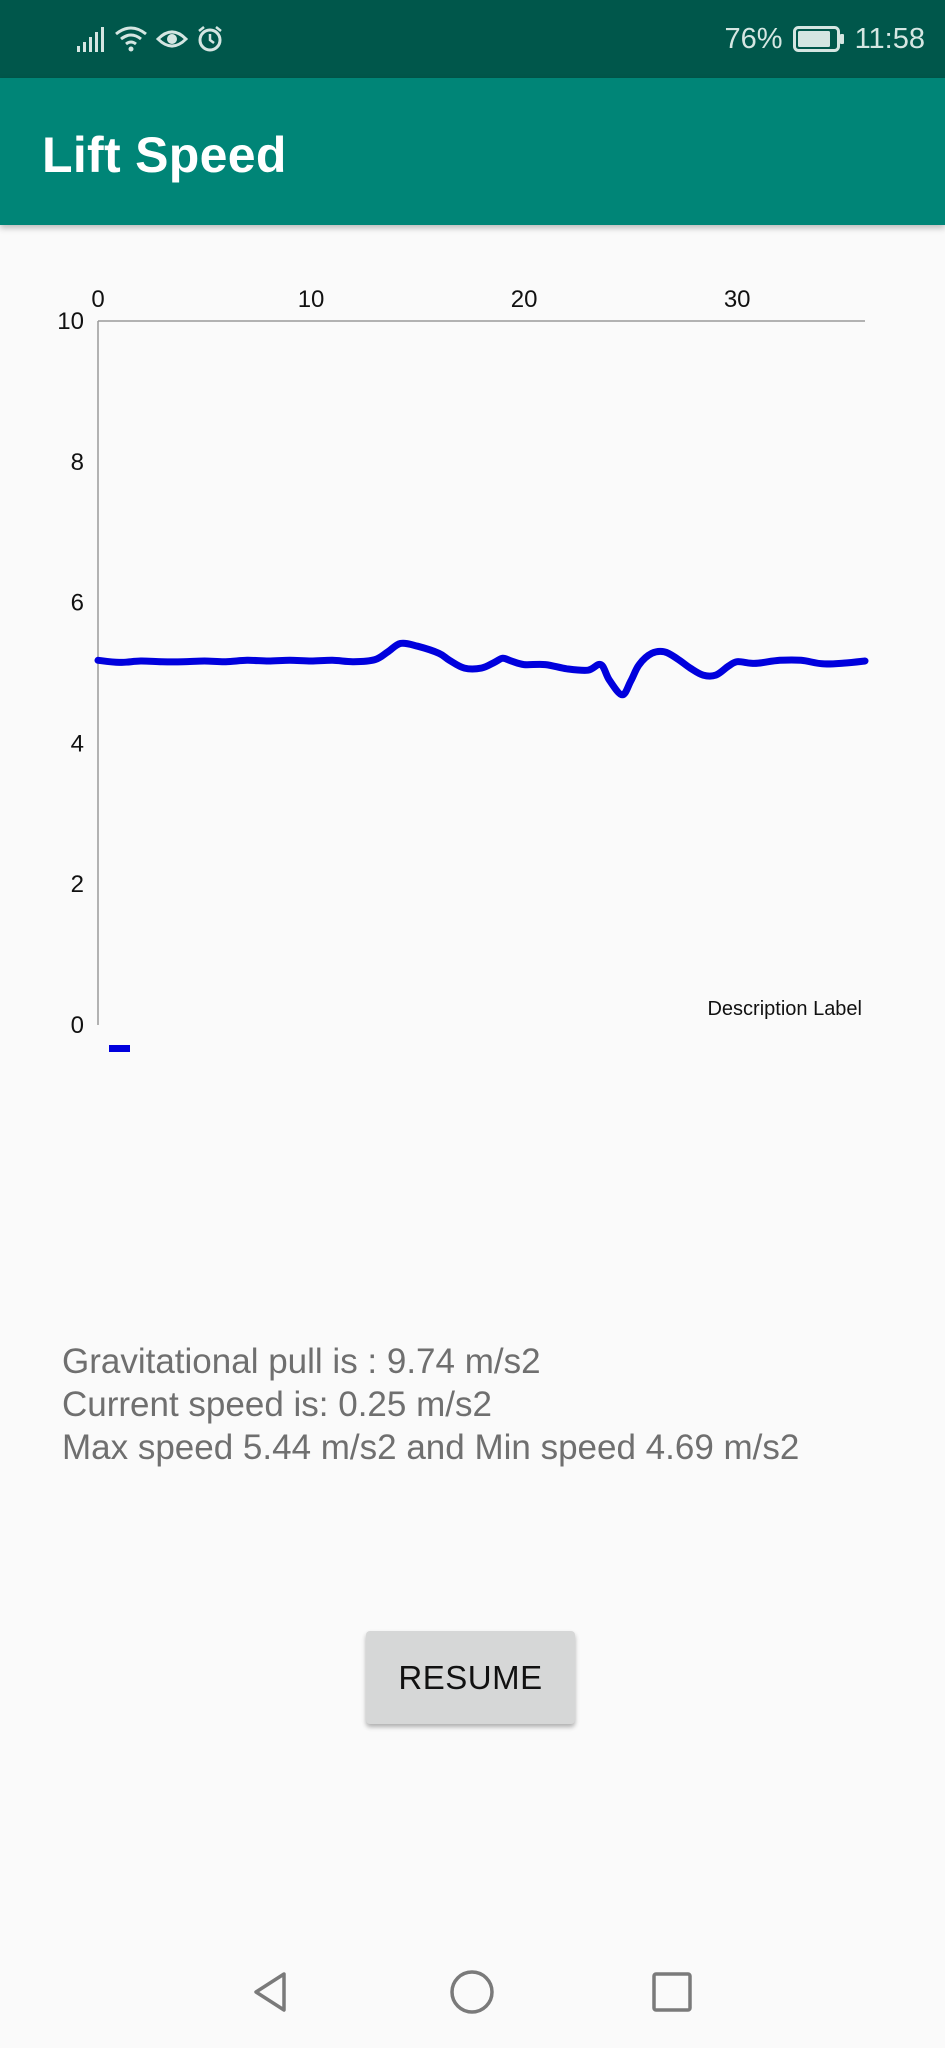  Describe the element at coordinates (97, 299) in the screenshot. I see `x-tick-label: 0` at that location.